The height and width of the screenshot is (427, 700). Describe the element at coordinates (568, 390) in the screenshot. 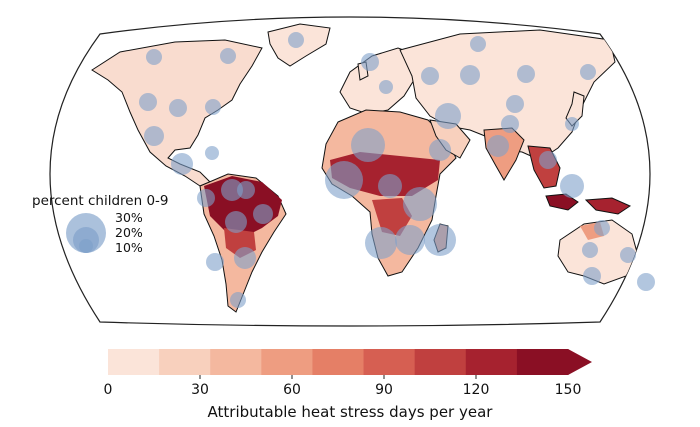

I see `colorbar-tick-150: 150` at that location.